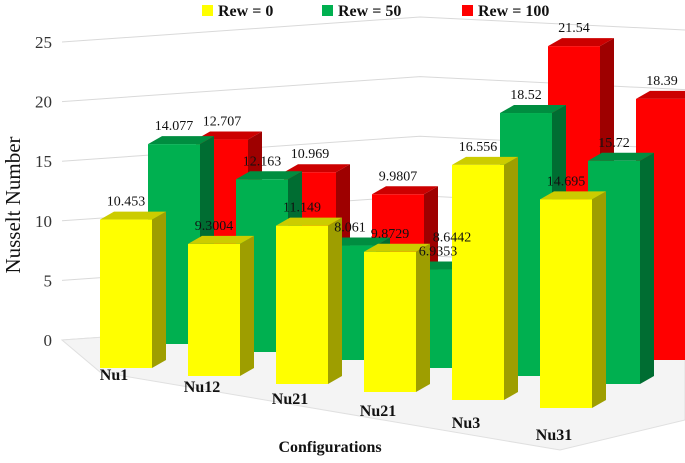  I want to click on data-label: 12.163, so click(262, 161).